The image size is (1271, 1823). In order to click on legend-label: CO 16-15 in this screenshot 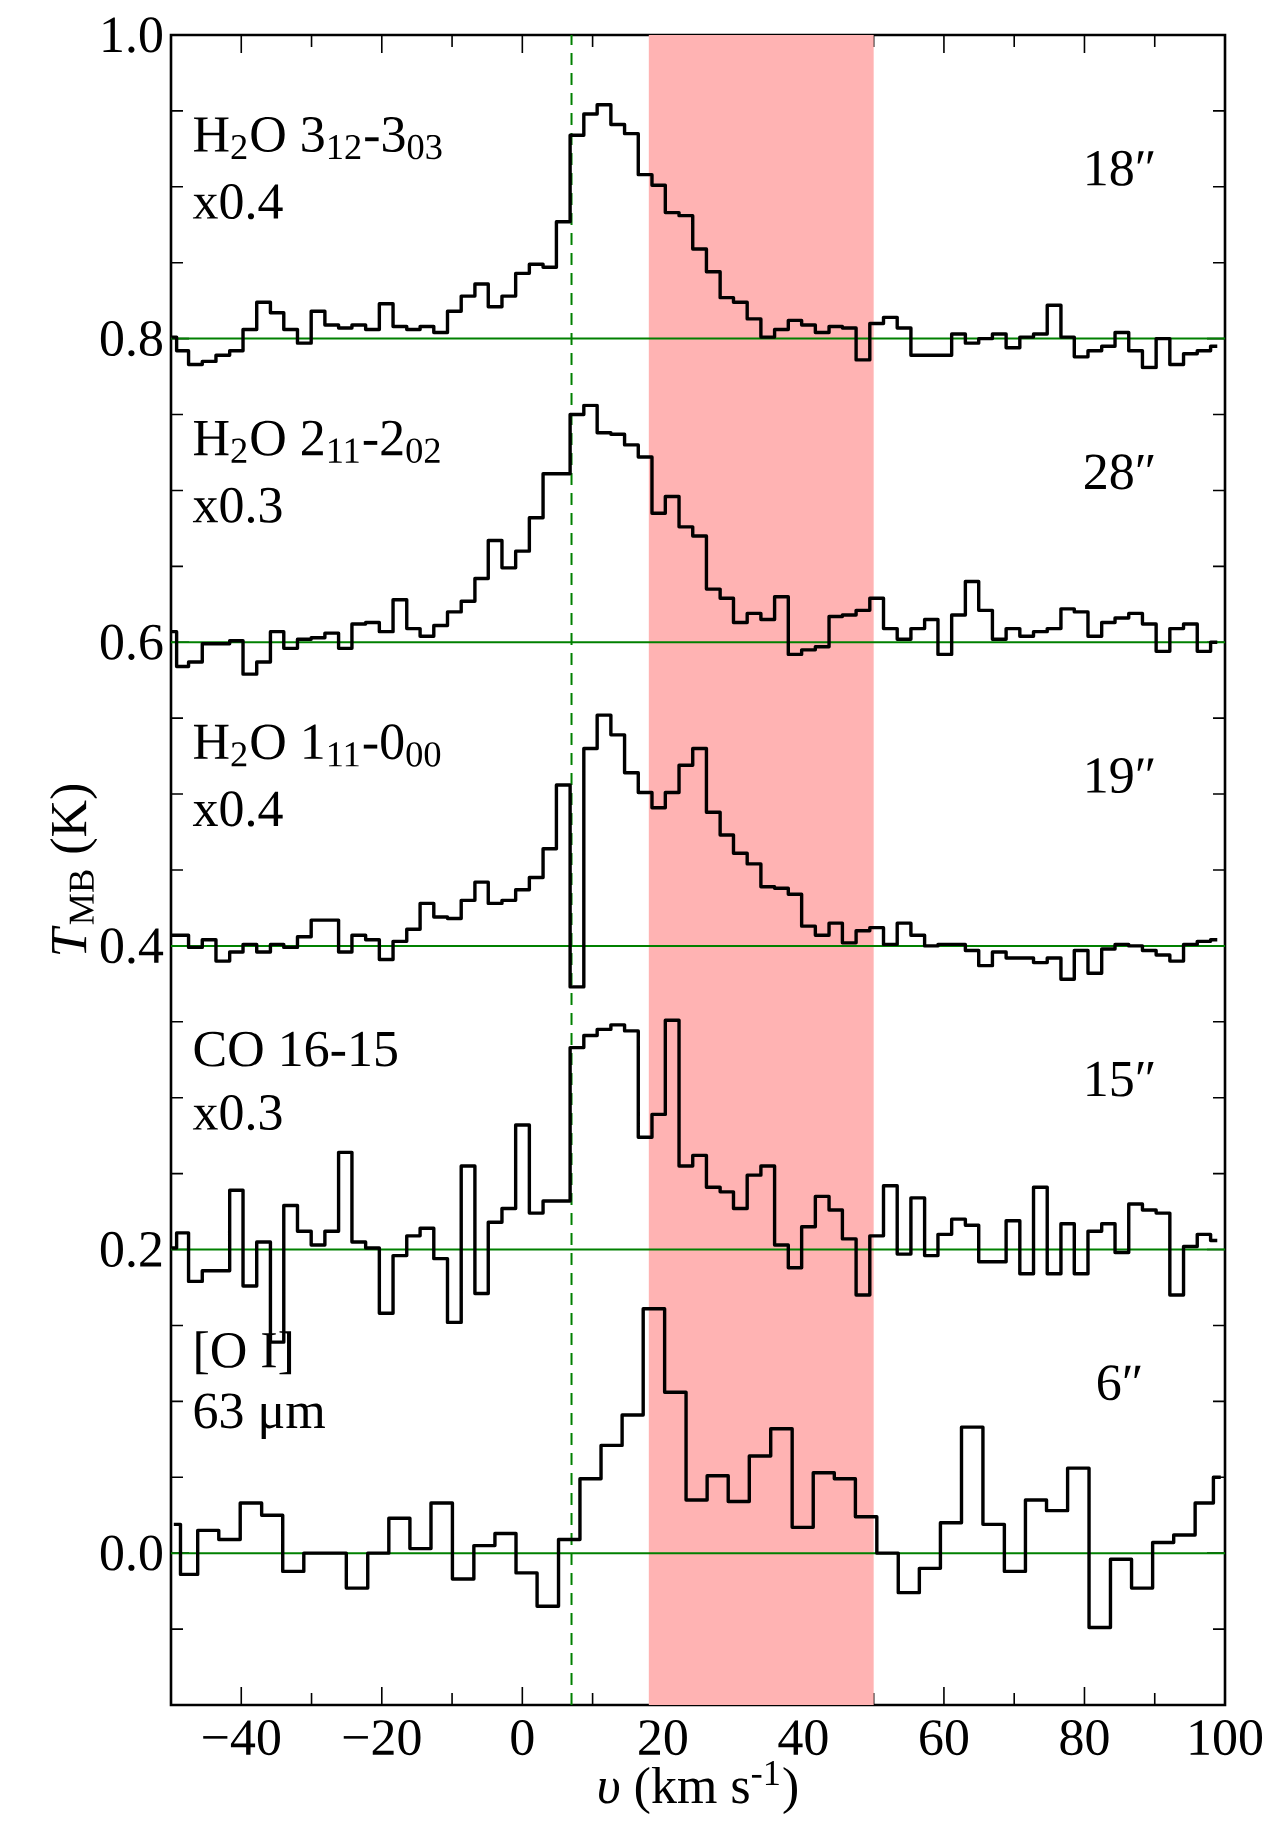, I will do `click(295, 1049)`.